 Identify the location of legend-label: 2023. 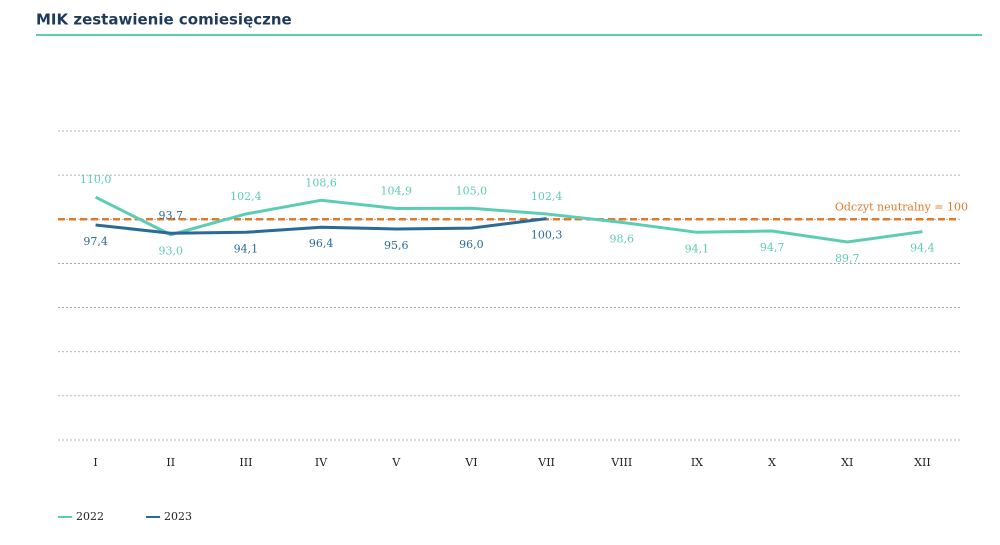
(178, 516).